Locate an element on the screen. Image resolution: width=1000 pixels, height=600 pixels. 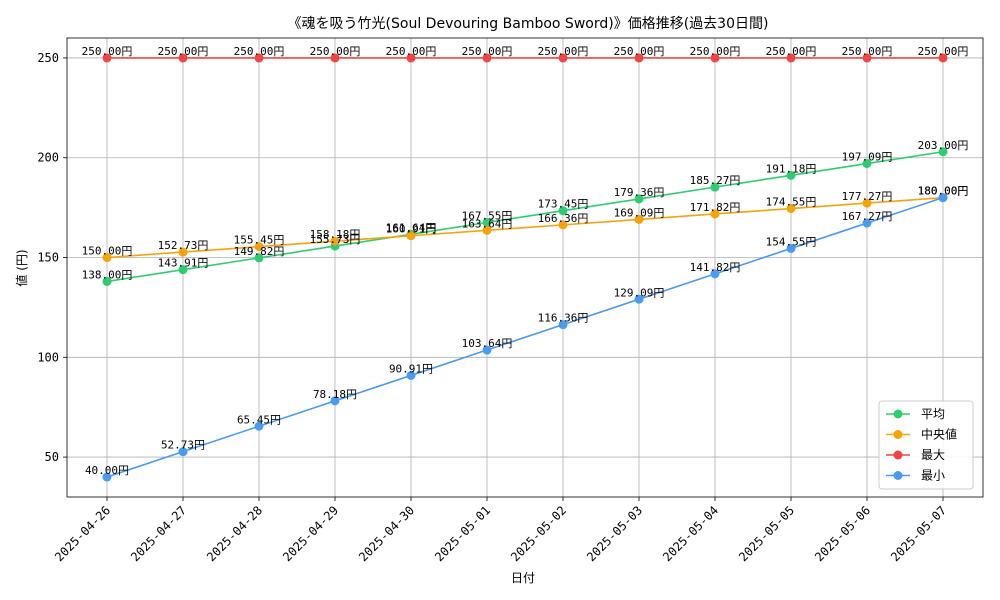
data-label: 150.00円 is located at coordinates (107, 251).